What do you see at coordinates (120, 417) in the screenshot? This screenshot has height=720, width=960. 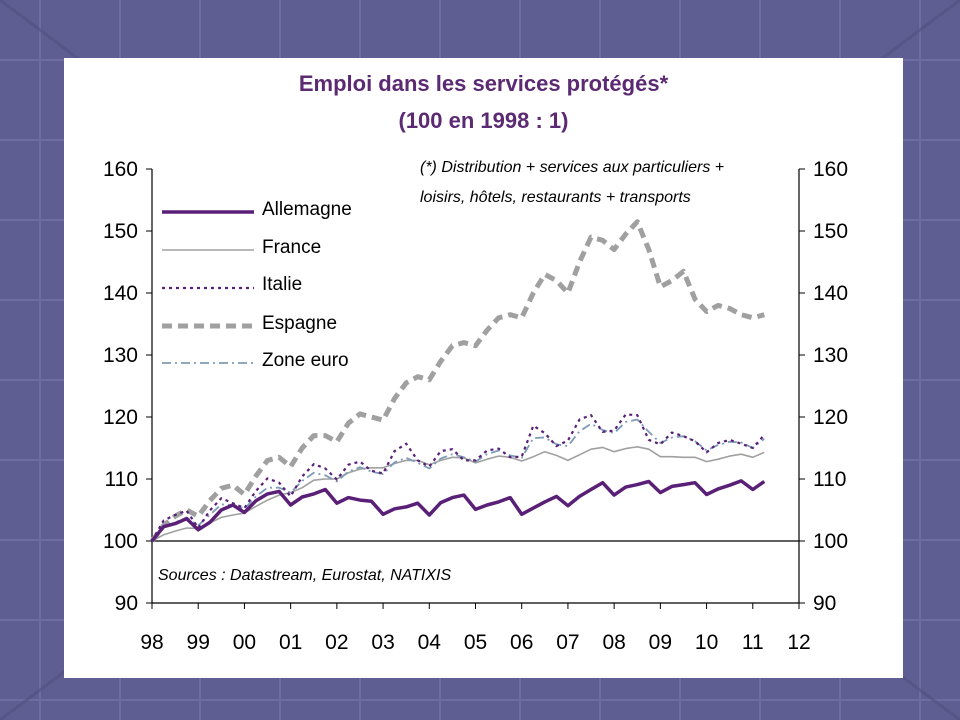 I see `y-tick-label-left: 120` at bounding box center [120, 417].